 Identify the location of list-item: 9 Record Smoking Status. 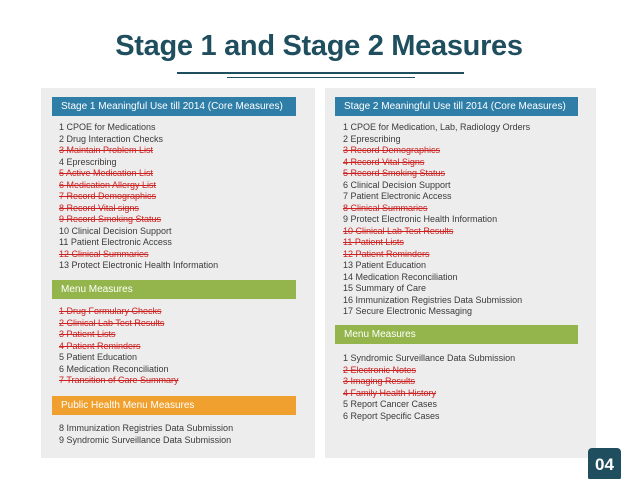
(110, 219).